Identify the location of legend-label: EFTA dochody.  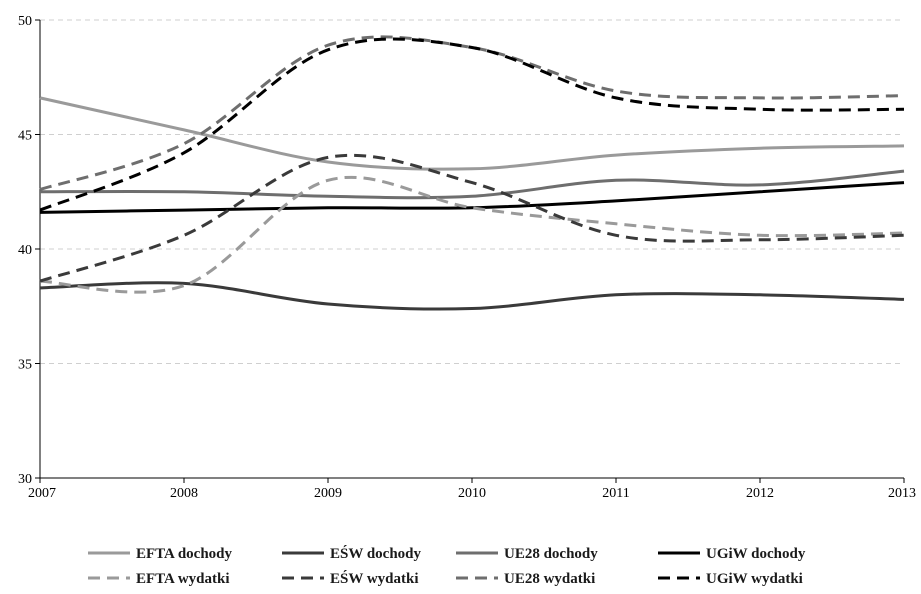
(184, 554).